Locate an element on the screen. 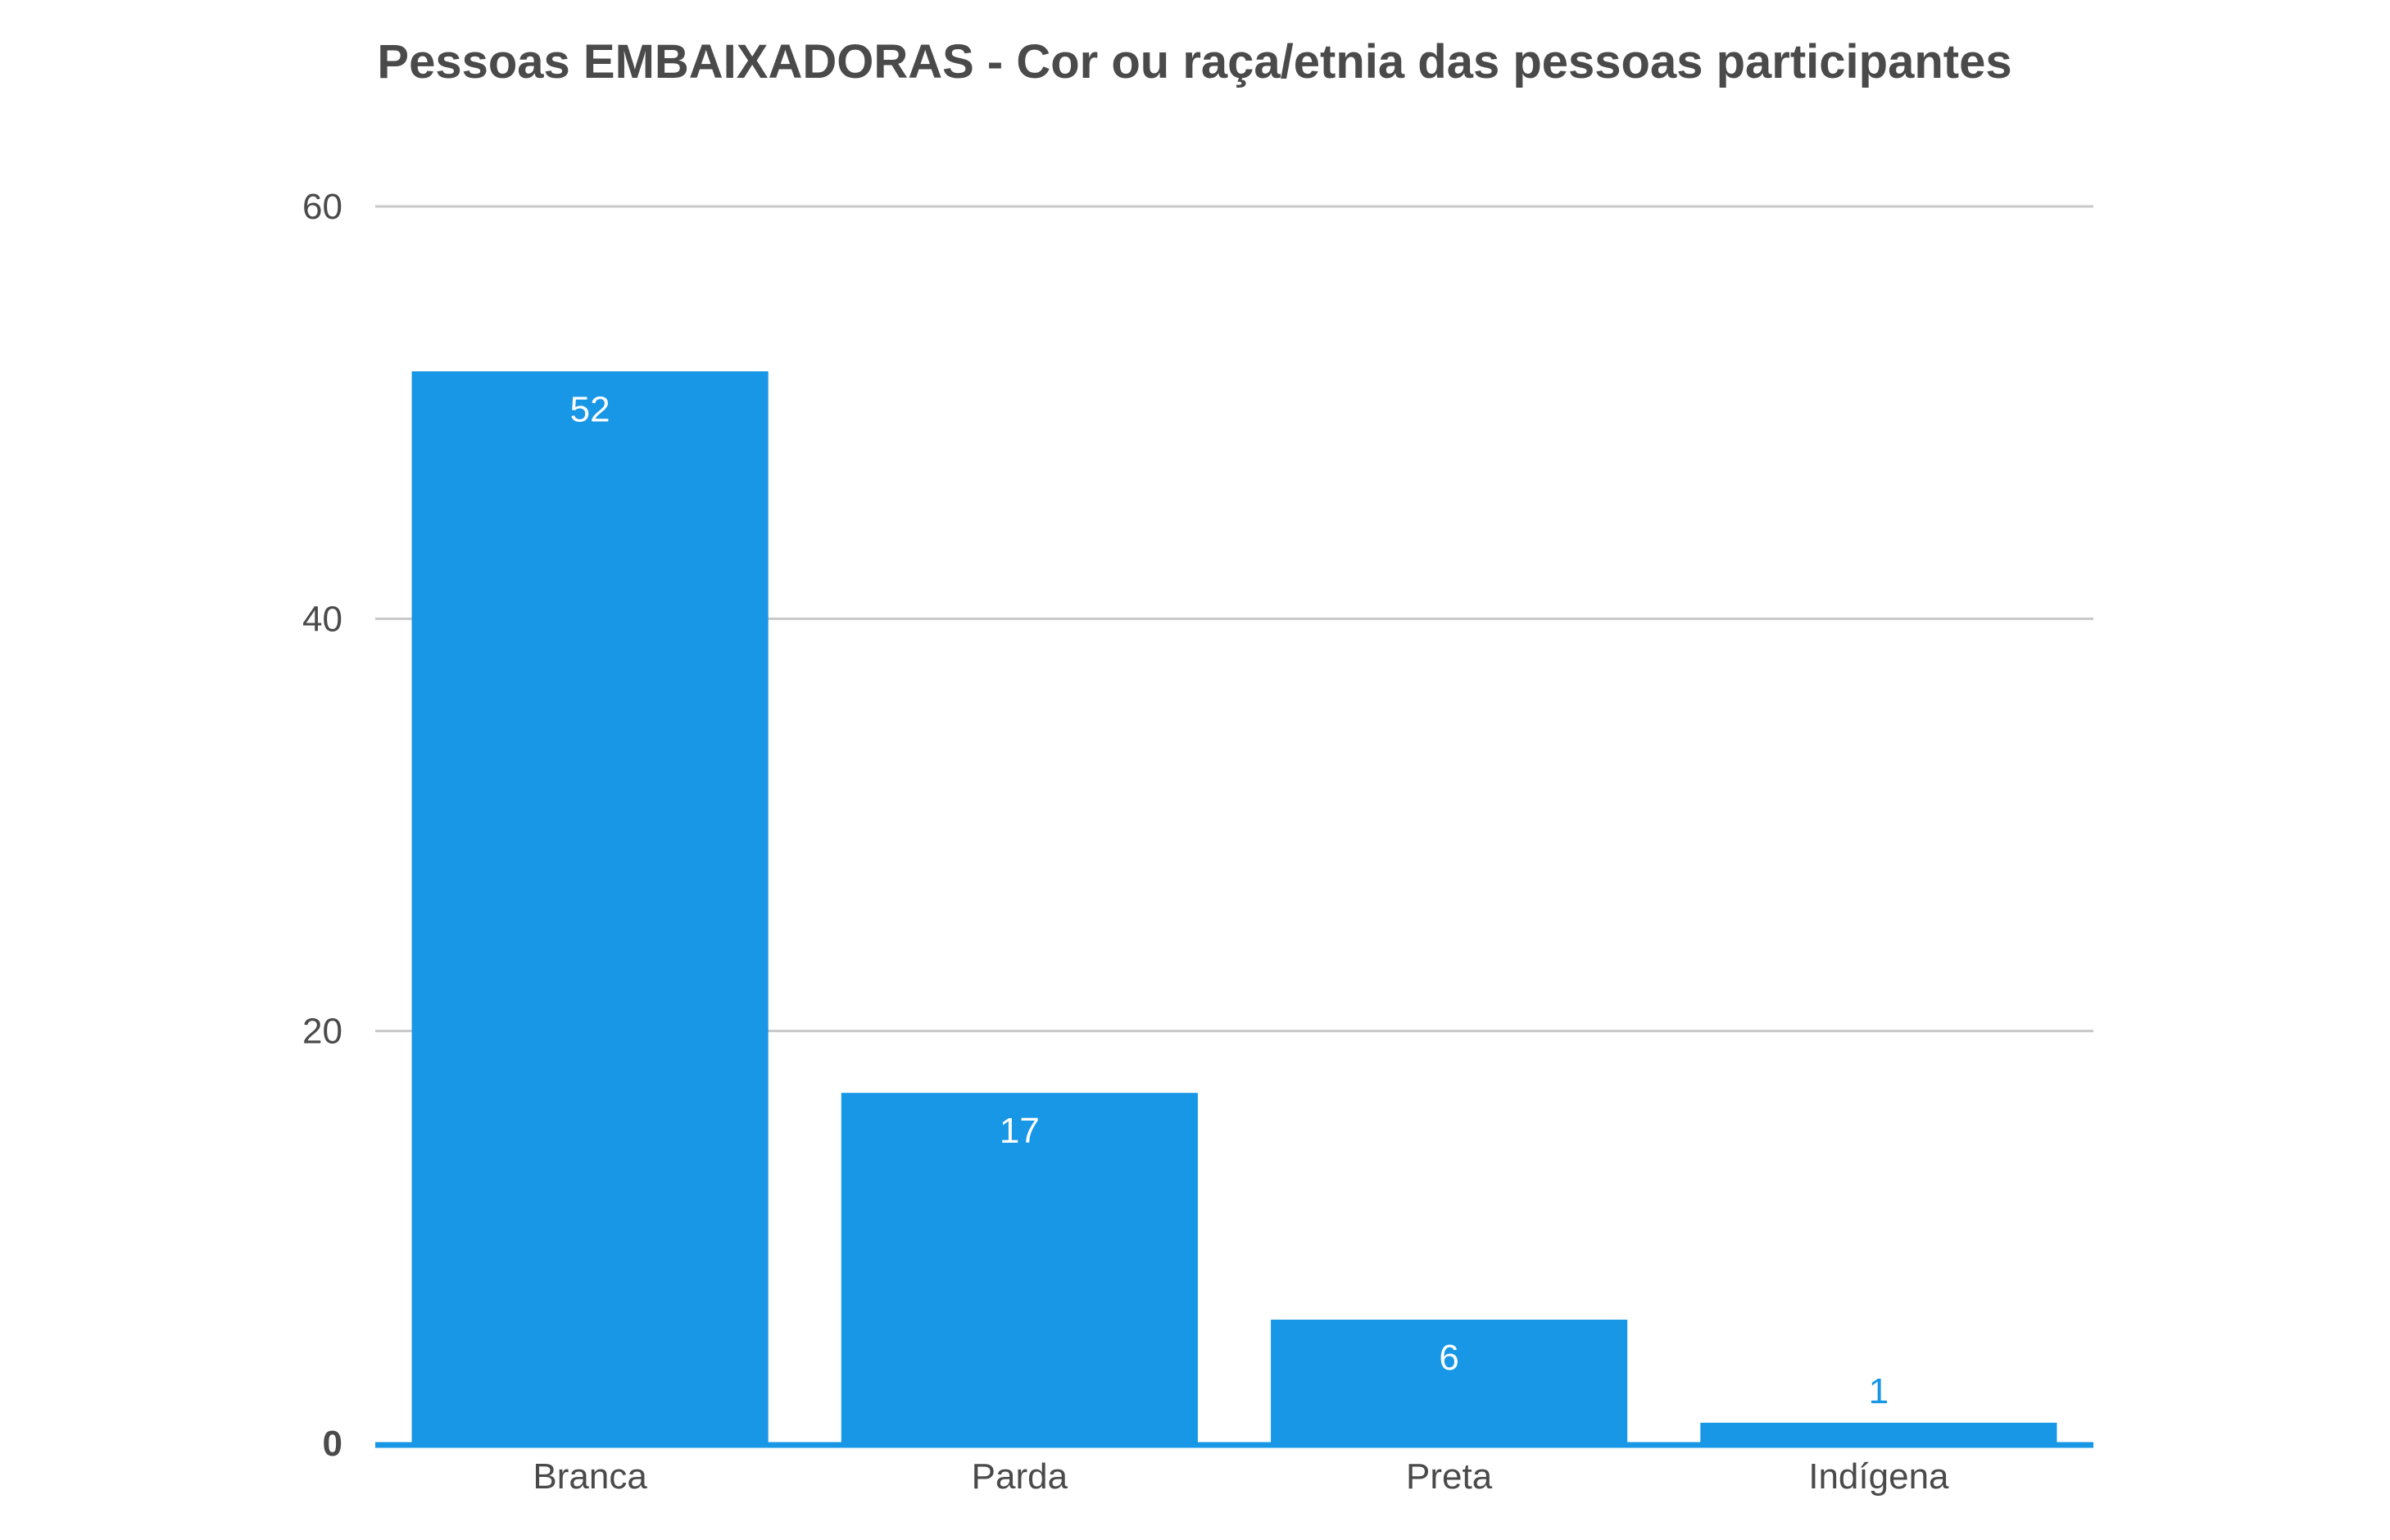 The width and height of the screenshot is (2390, 1540). y-tick-label: 60 is located at coordinates (322, 207).